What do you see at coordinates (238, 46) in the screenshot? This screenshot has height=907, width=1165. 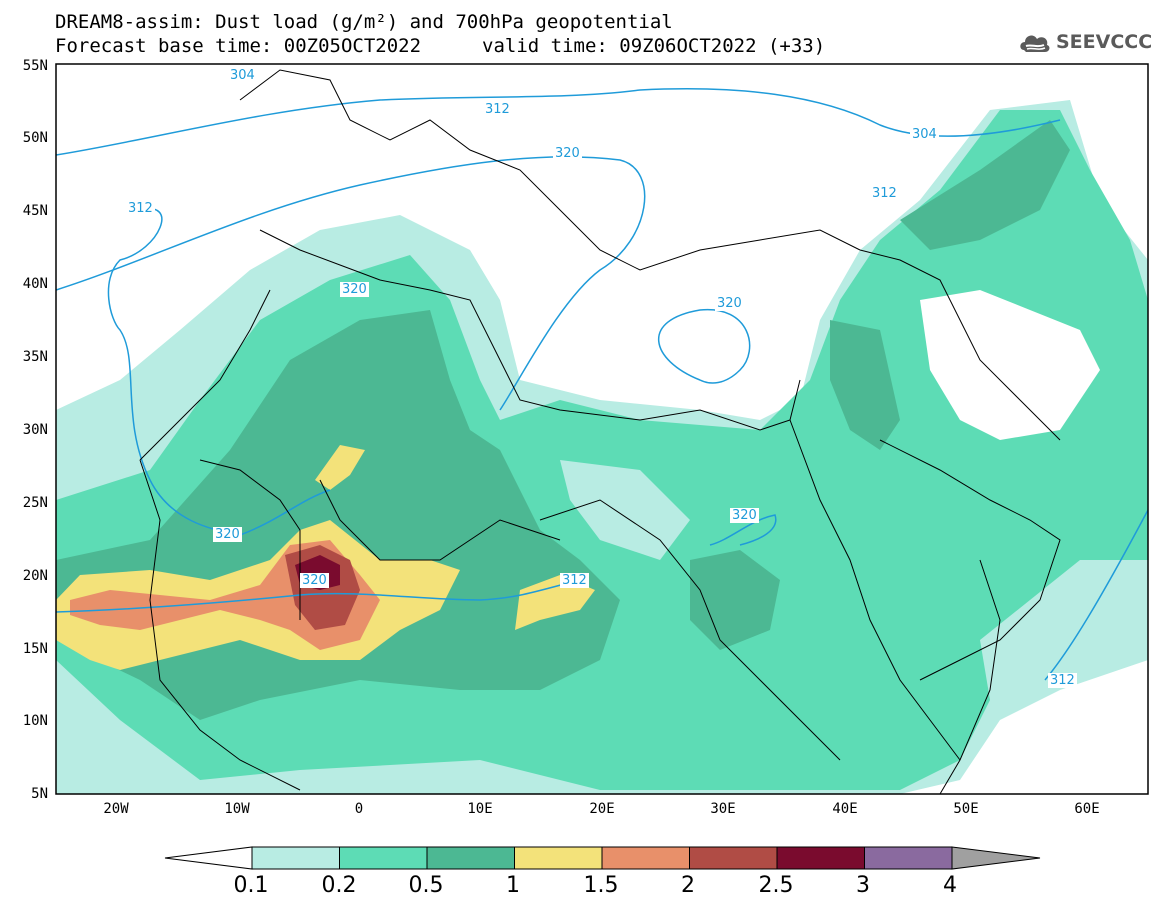 I see `forecast-base-time: Forecast base time: 00Z05OCT2022` at bounding box center [238, 46].